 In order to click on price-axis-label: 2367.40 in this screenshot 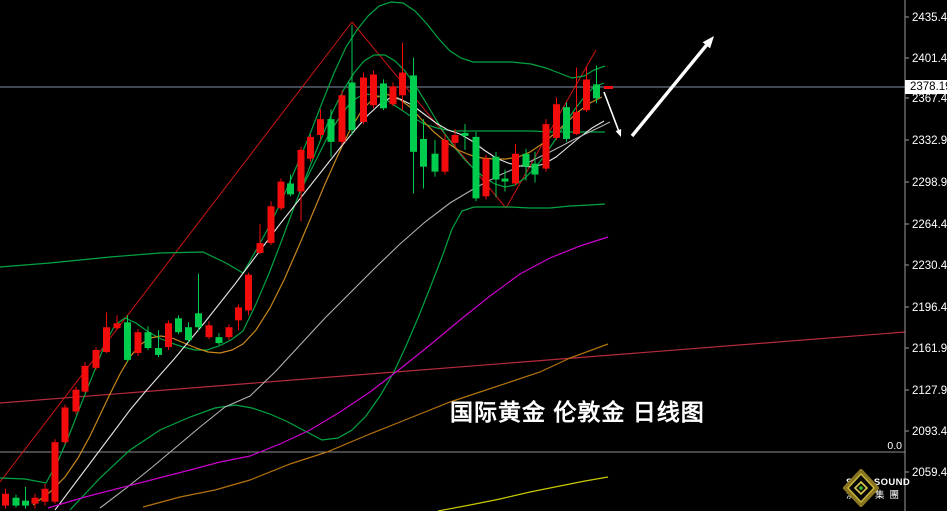, I will do `click(929, 99)`.